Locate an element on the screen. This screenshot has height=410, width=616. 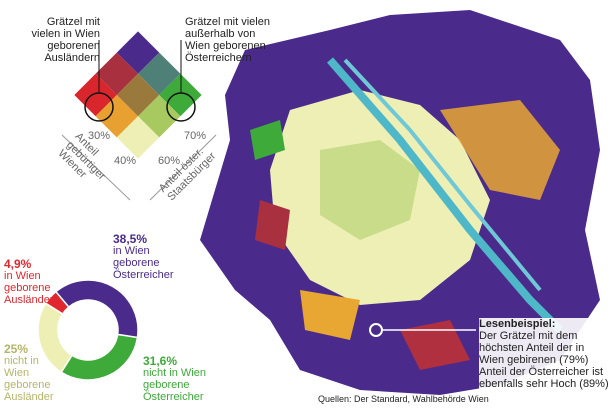
value-label: 38,5% is located at coordinates (130, 239).